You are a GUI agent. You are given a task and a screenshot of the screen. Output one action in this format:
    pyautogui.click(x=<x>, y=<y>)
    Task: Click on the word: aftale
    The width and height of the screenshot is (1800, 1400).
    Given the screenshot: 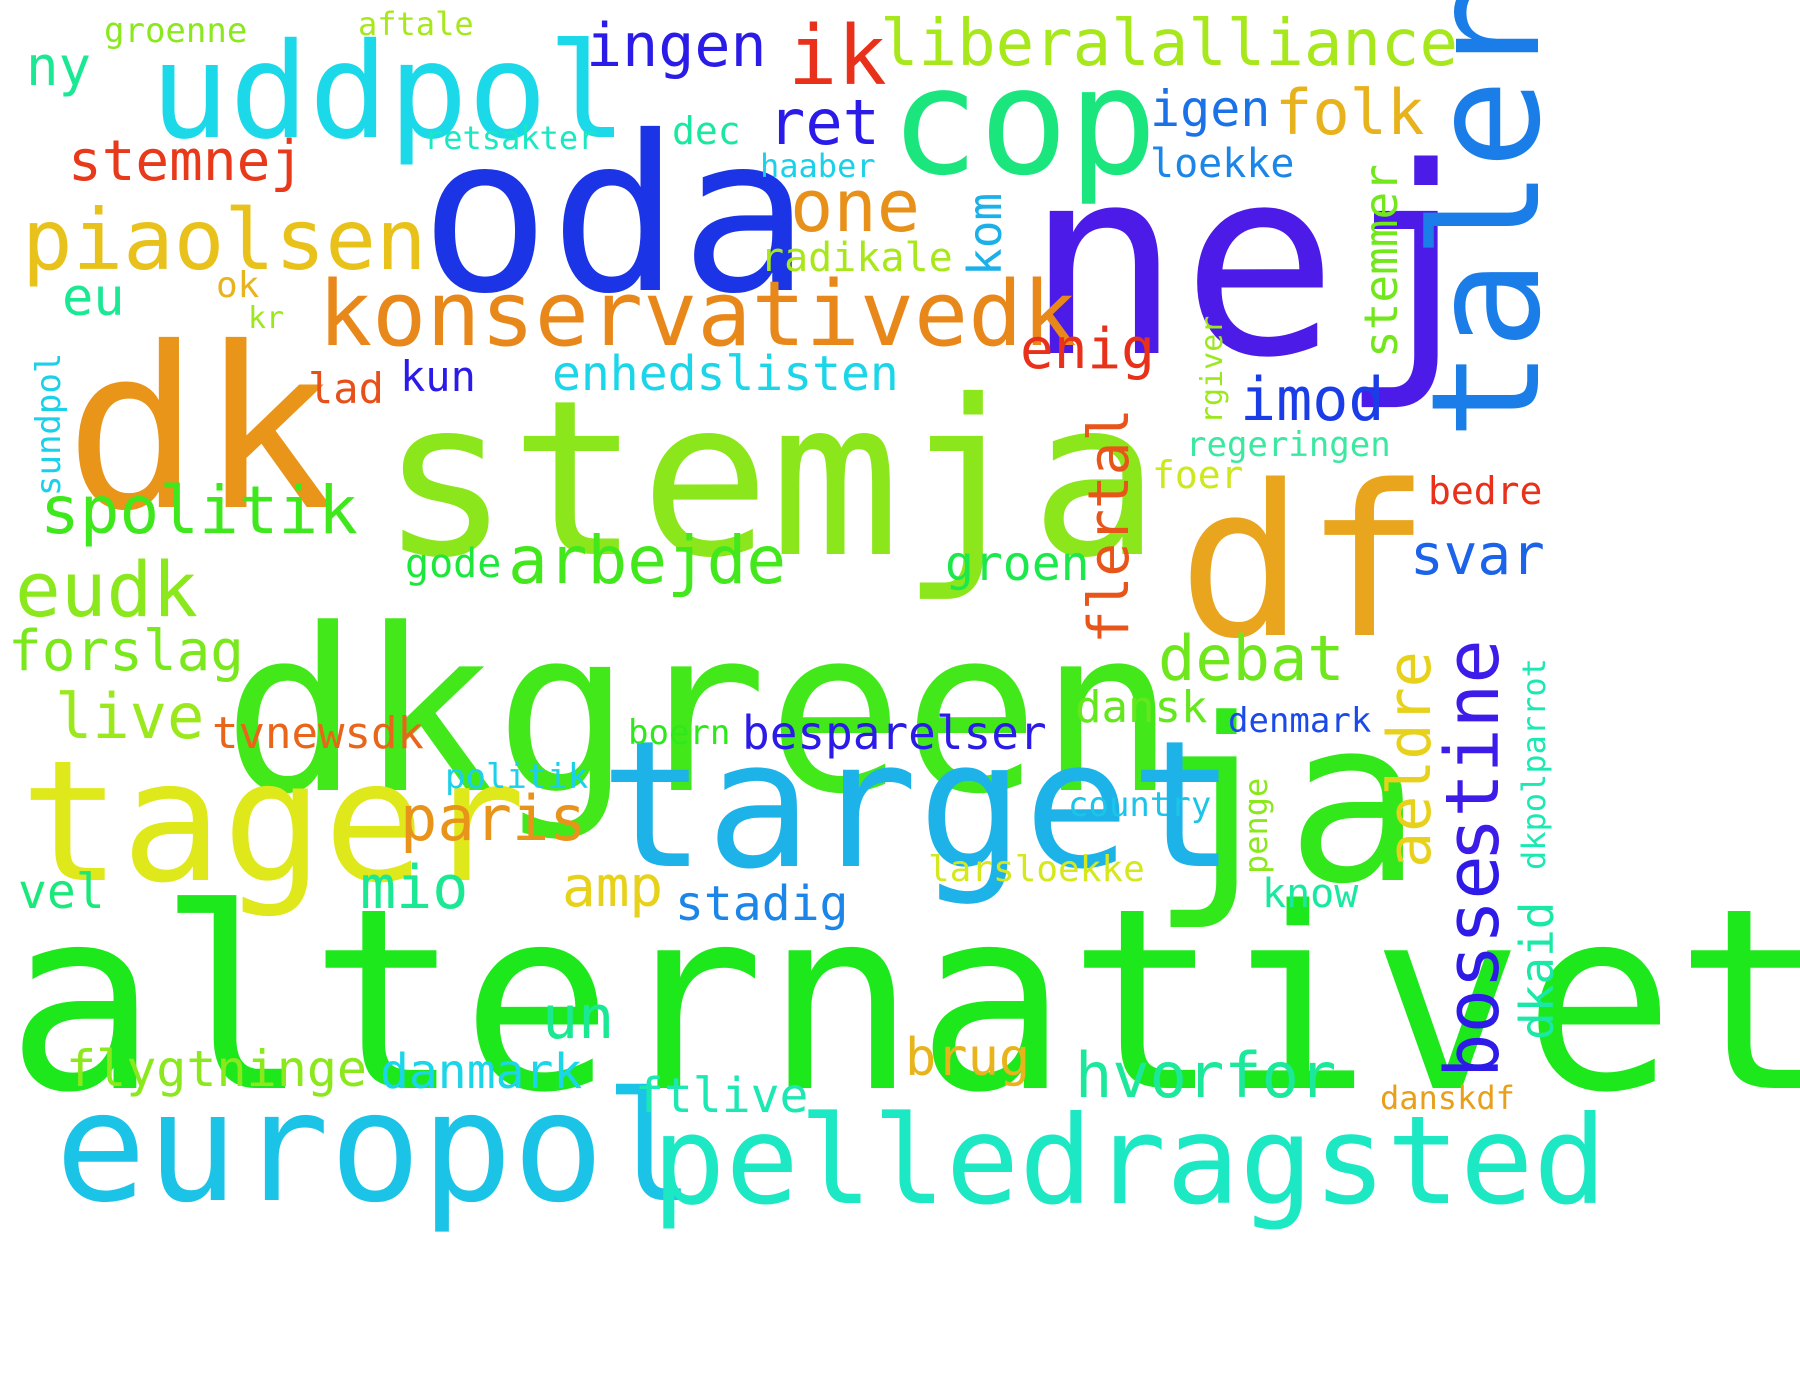 What is the action you would take?
    pyautogui.click(x=416, y=24)
    